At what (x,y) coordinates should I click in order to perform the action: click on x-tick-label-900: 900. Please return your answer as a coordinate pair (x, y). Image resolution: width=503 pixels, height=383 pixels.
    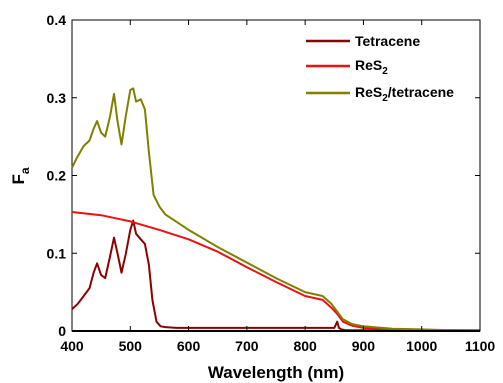
    Looking at the image, I should click on (364, 346).